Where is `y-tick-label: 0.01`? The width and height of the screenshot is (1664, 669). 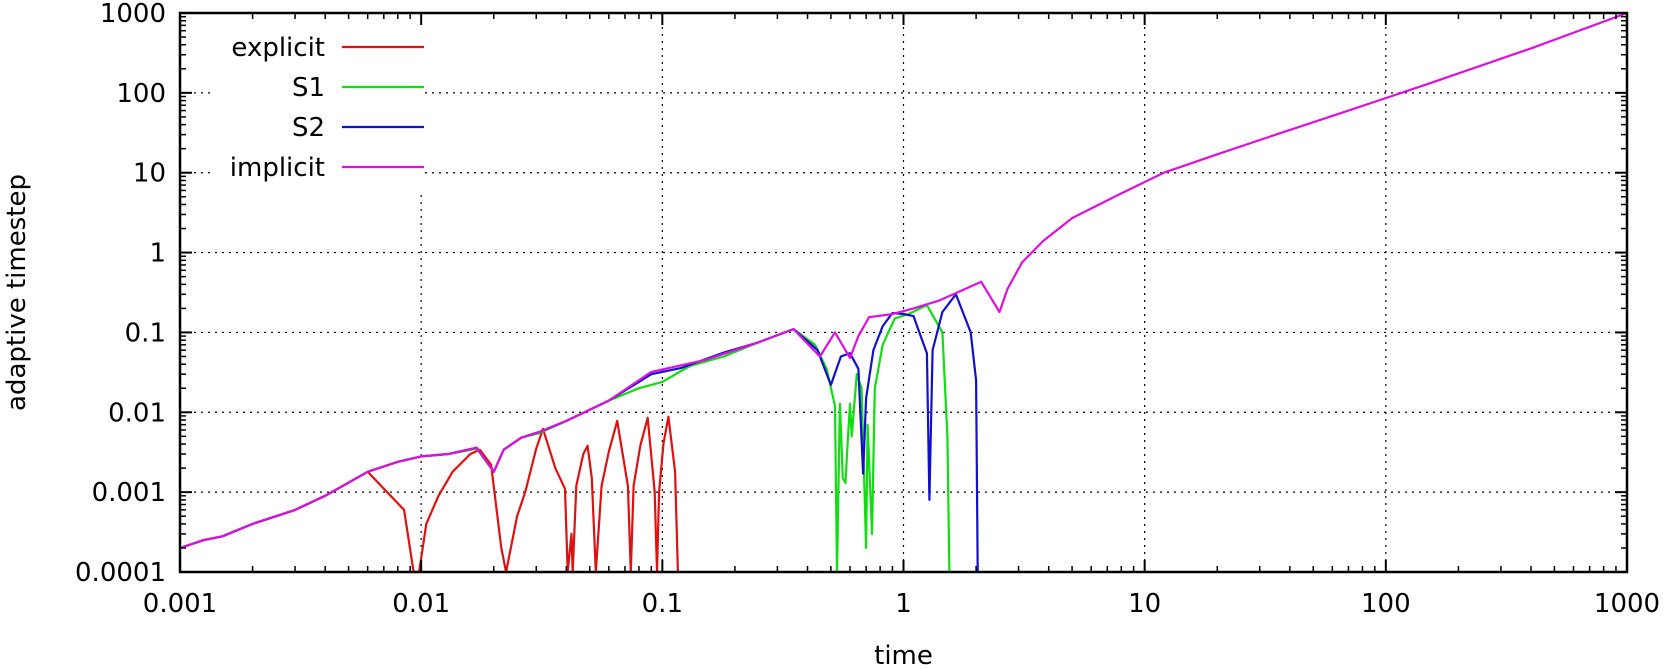
y-tick-label: 0.01 is located at coordinates (137, 413).